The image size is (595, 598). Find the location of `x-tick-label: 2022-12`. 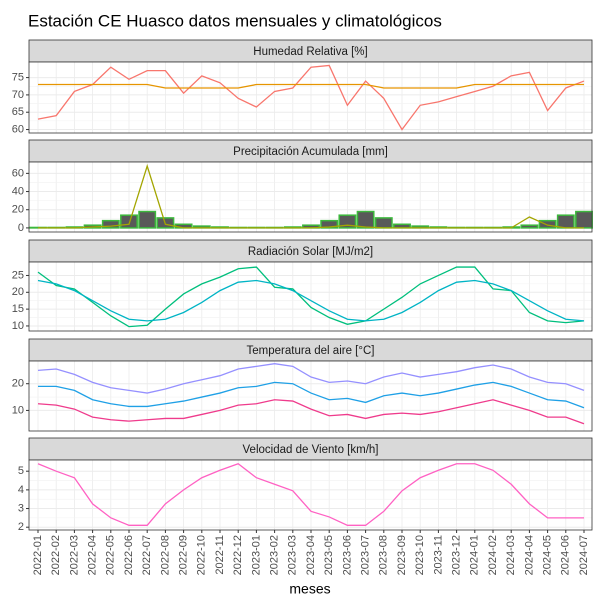

x-tick-label: 2022-12 is located at coordinates (238, 555).